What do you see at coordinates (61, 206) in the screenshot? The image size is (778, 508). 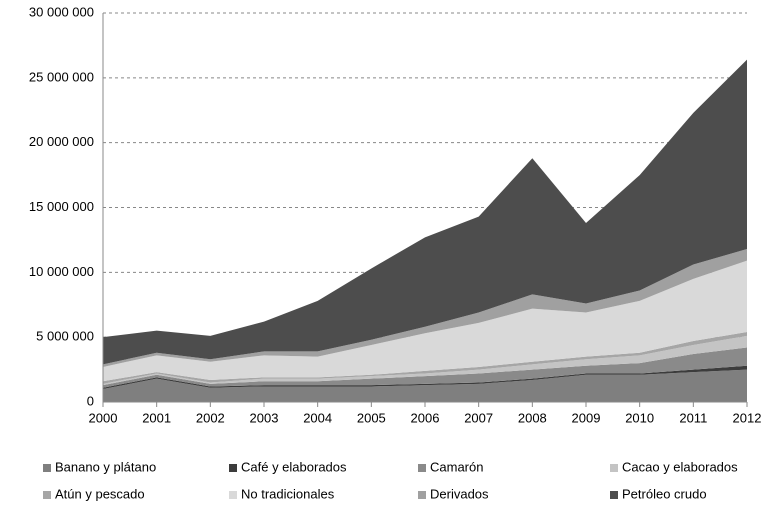 I see `y-tick-label: 15 000 000` at bounding box center [61, 206].